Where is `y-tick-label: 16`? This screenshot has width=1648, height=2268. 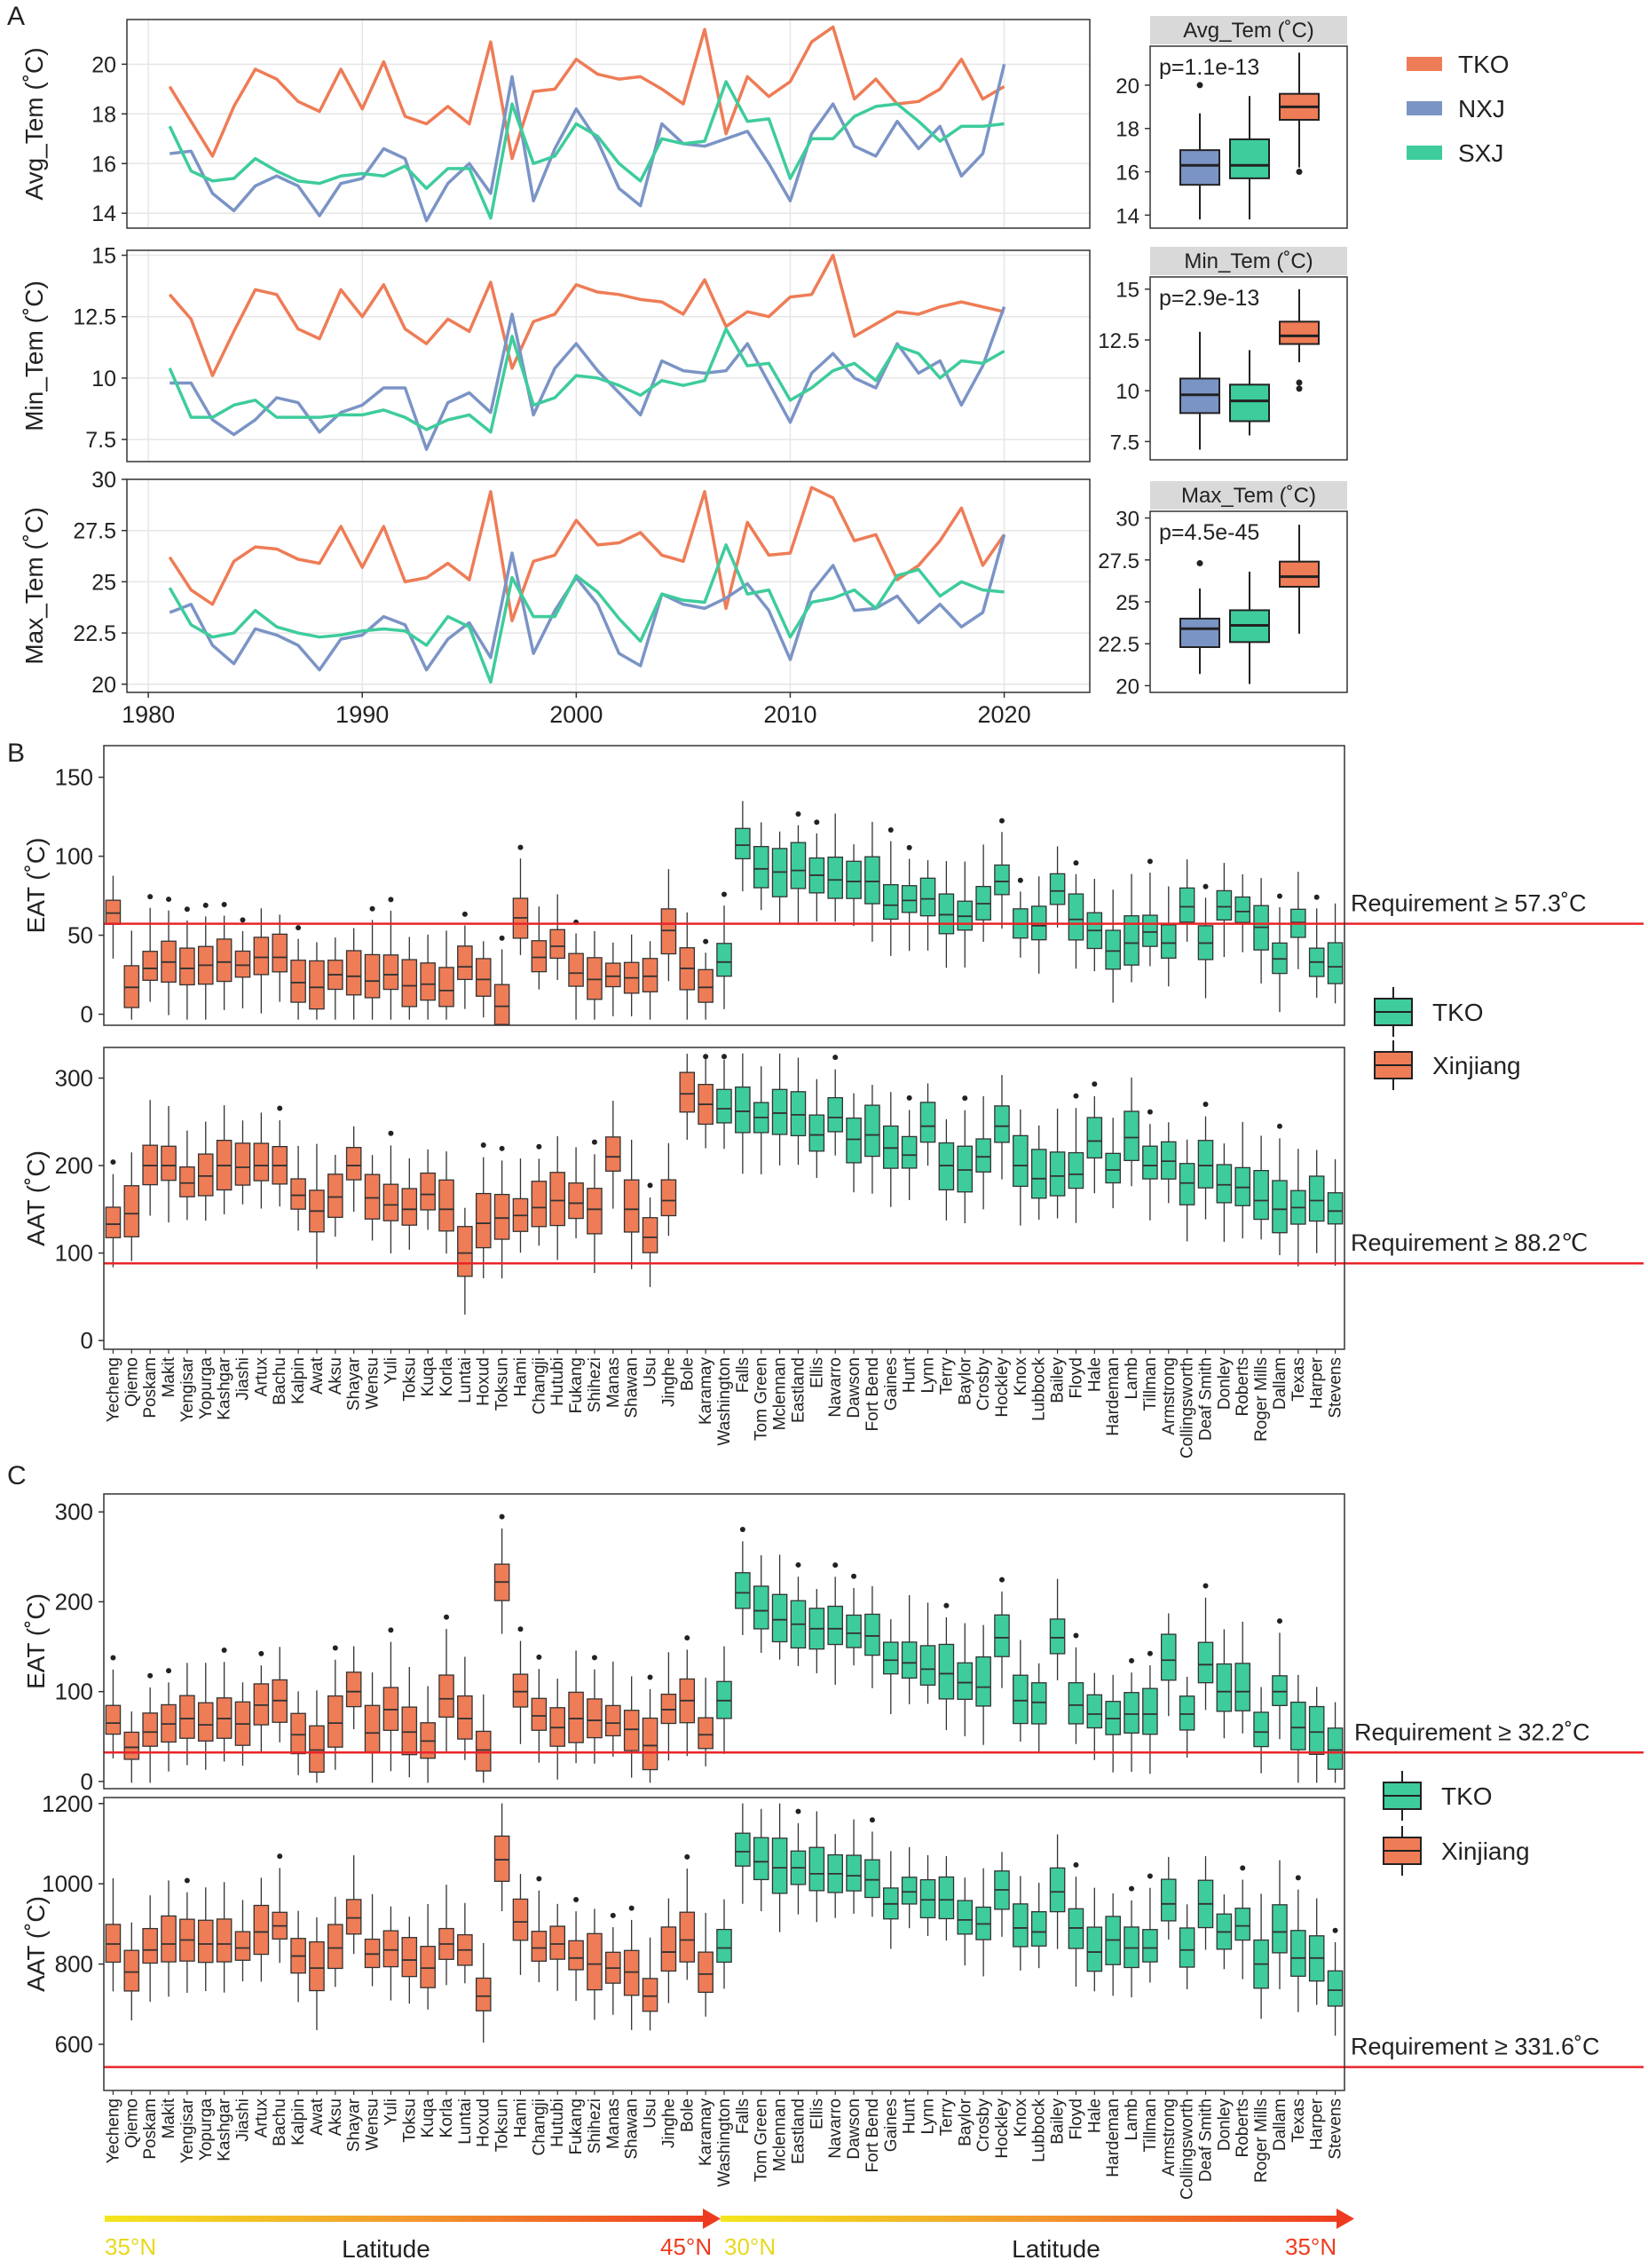
y-tick-label: 16 is located at coordinates (103, 164).